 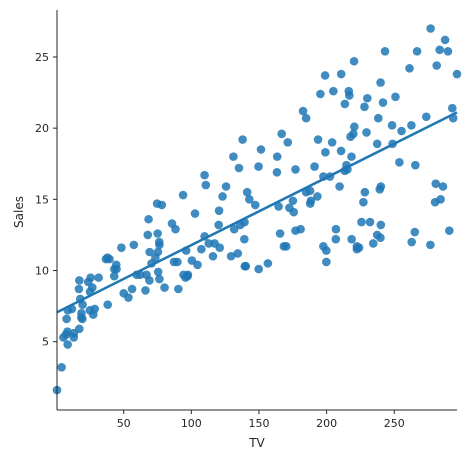 What do you see at coordinates (45, 342) in the screenshot?
I see `y-tick-label: 5` at bounding box center [45, 342].